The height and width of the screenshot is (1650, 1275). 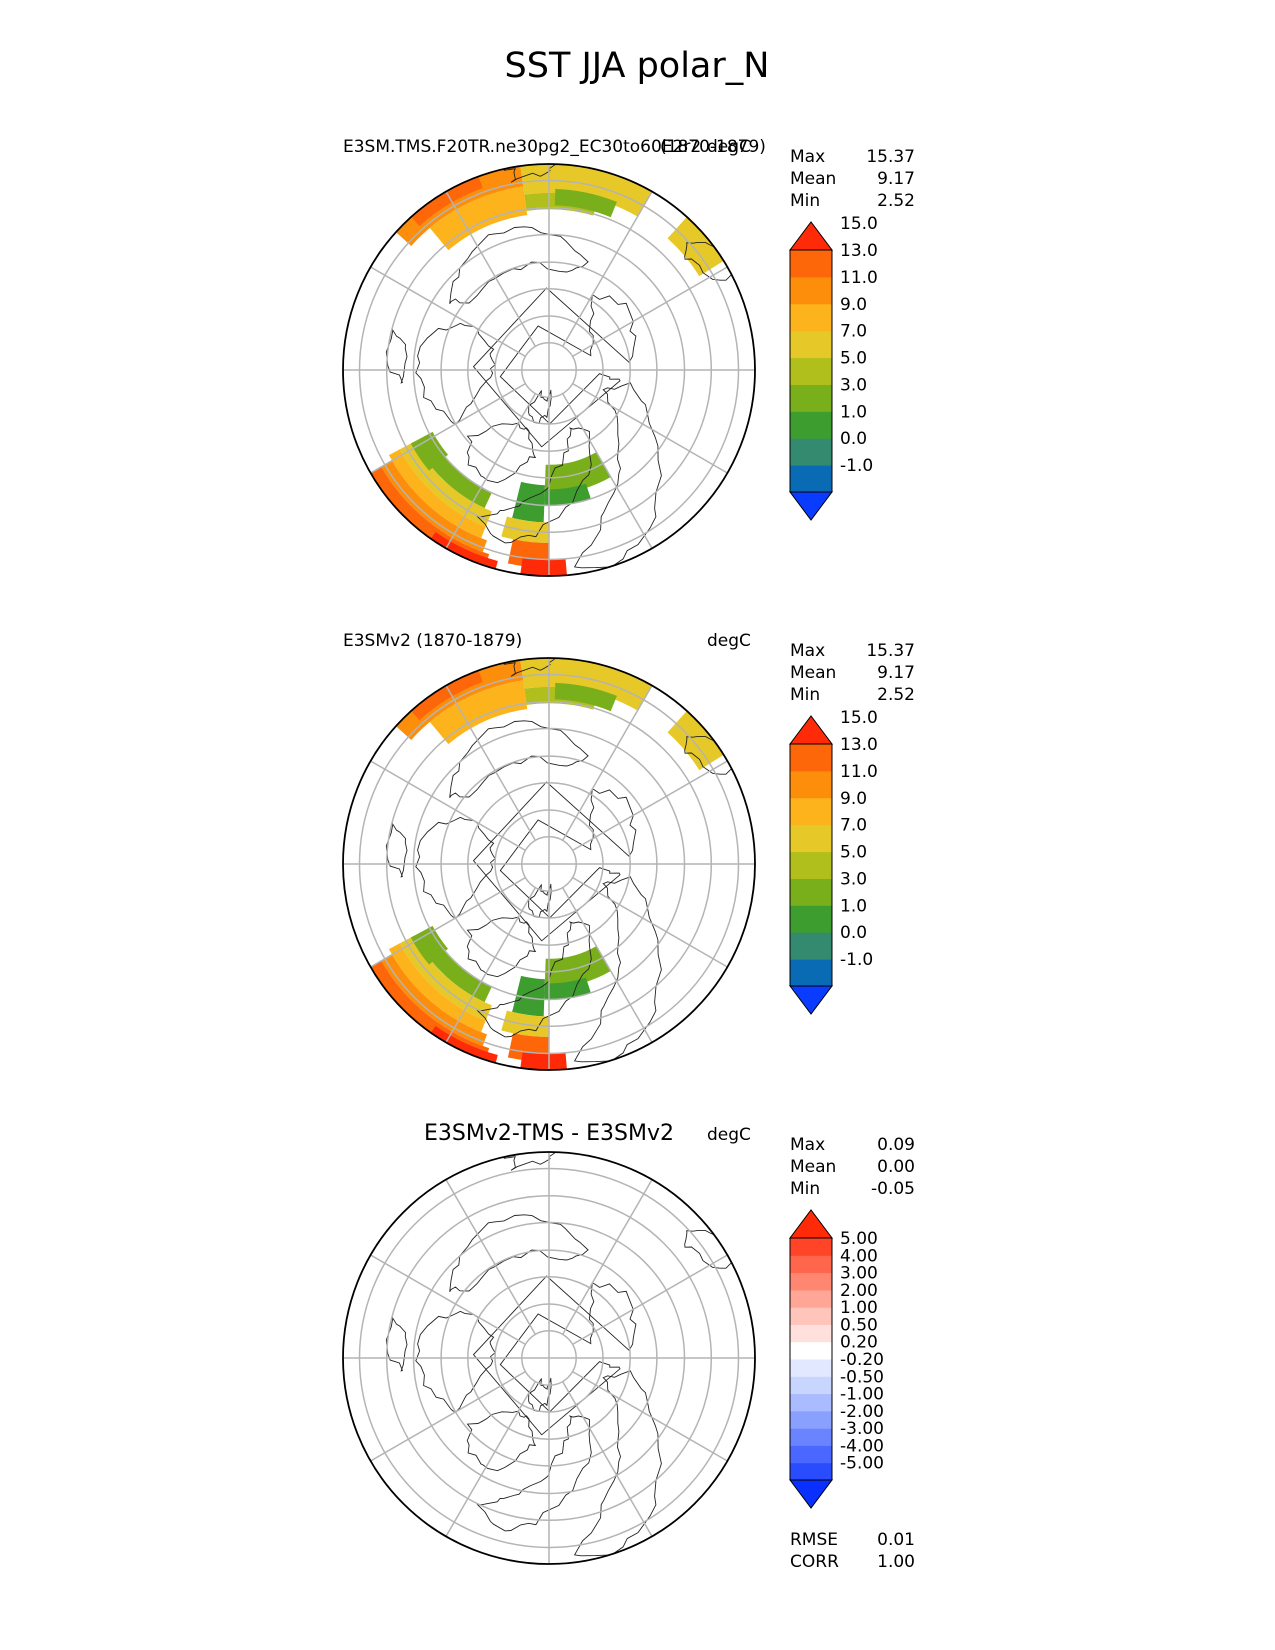 What do you see at coordinates (853, 412) in the screenshot?
I see `panel-1-colorbar-tick-label-2: 1.0` at bounding box center [853, 412].